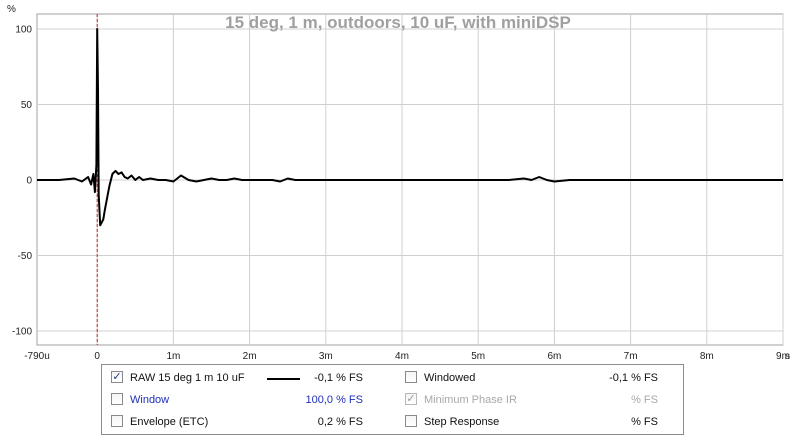  I want to click on x-tick-label: 6m, so click(554, 356).